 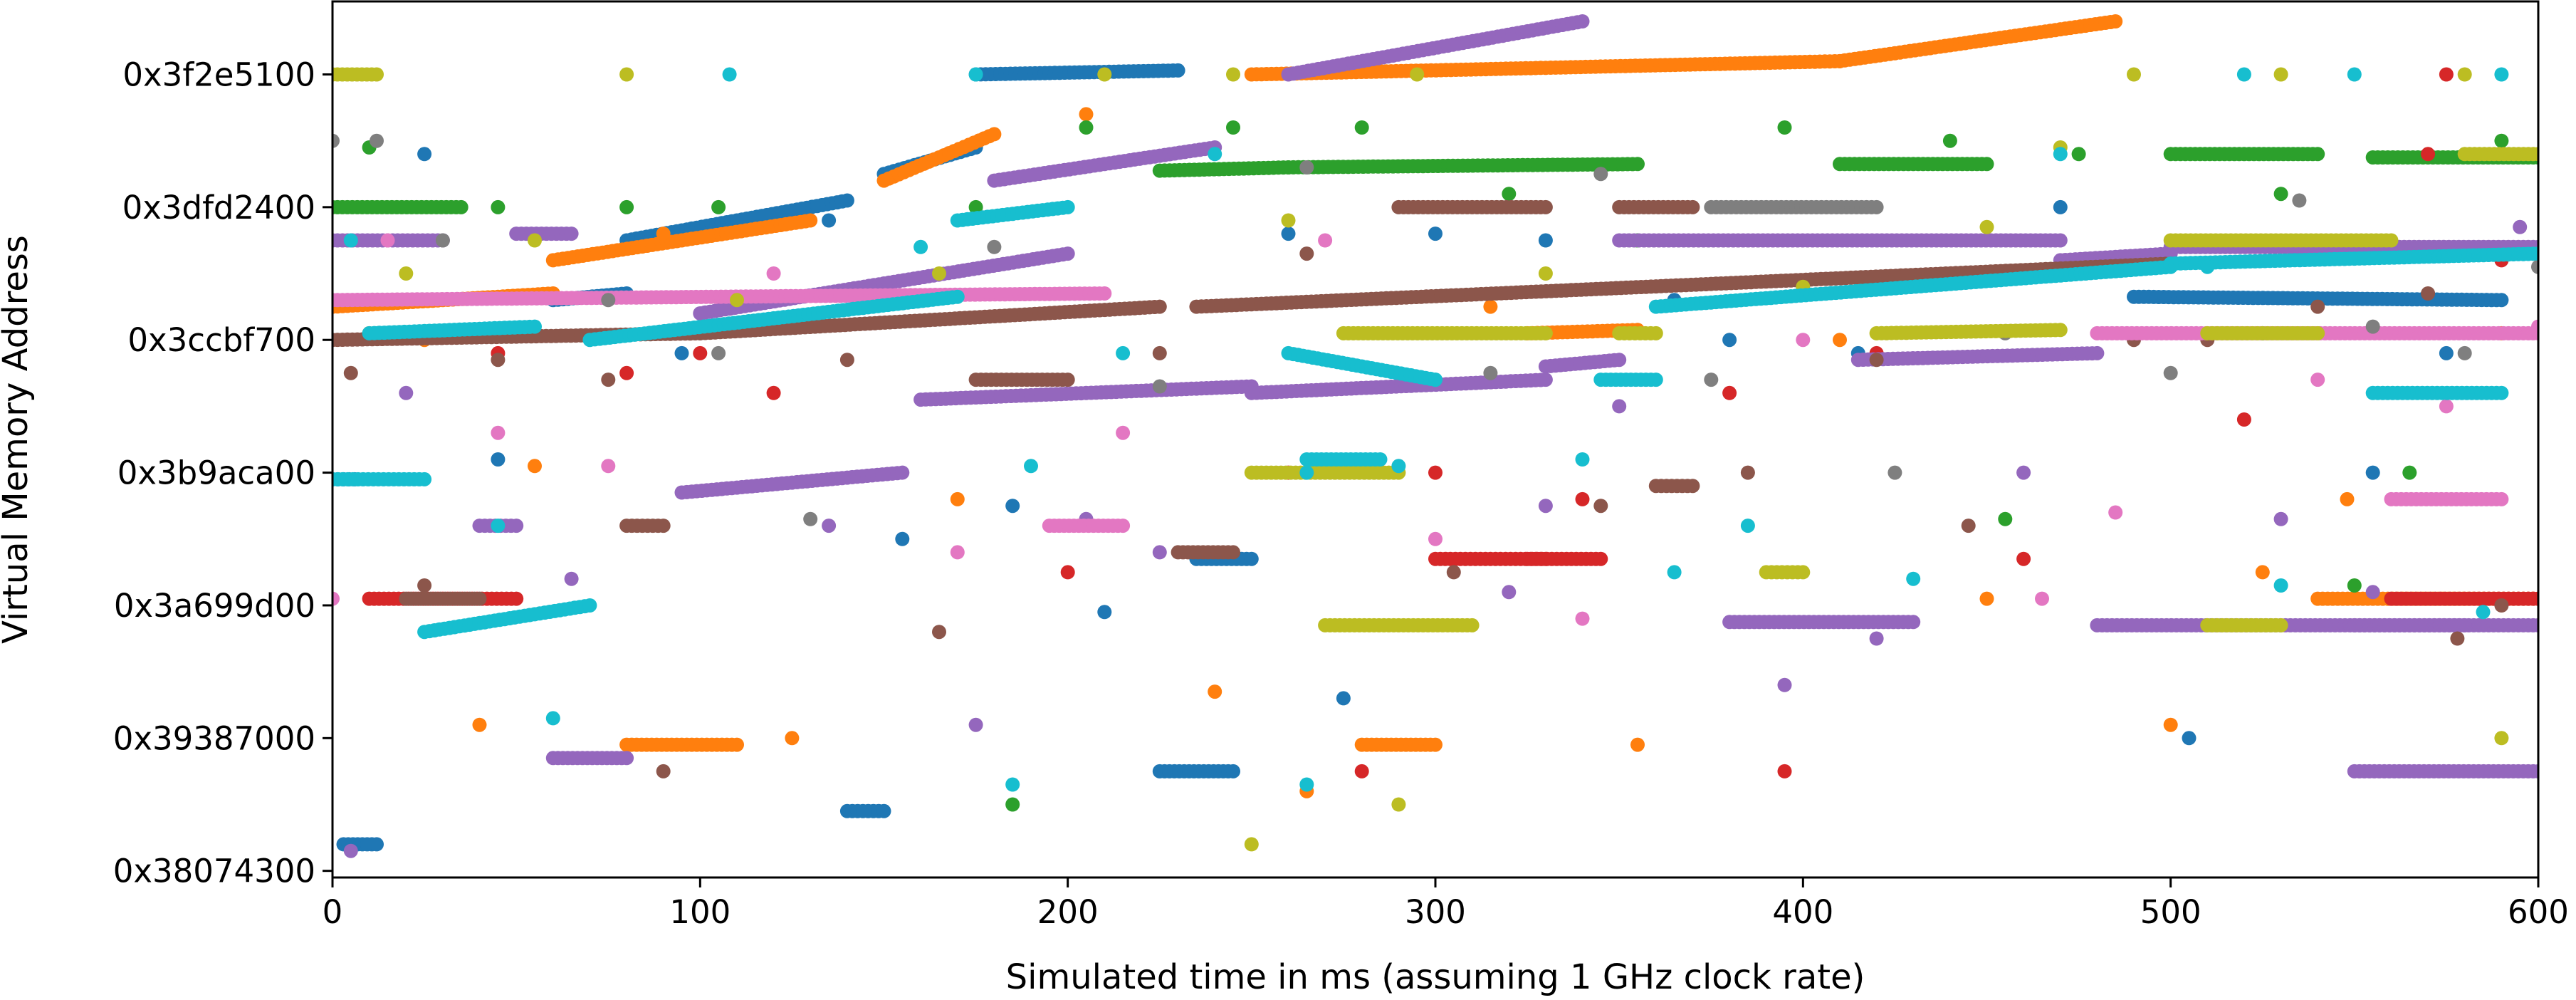 What do you see at coordinates (333, 912) in the screenshot?
I see `x-tick-label: 0` at bounding box center [333, 912].